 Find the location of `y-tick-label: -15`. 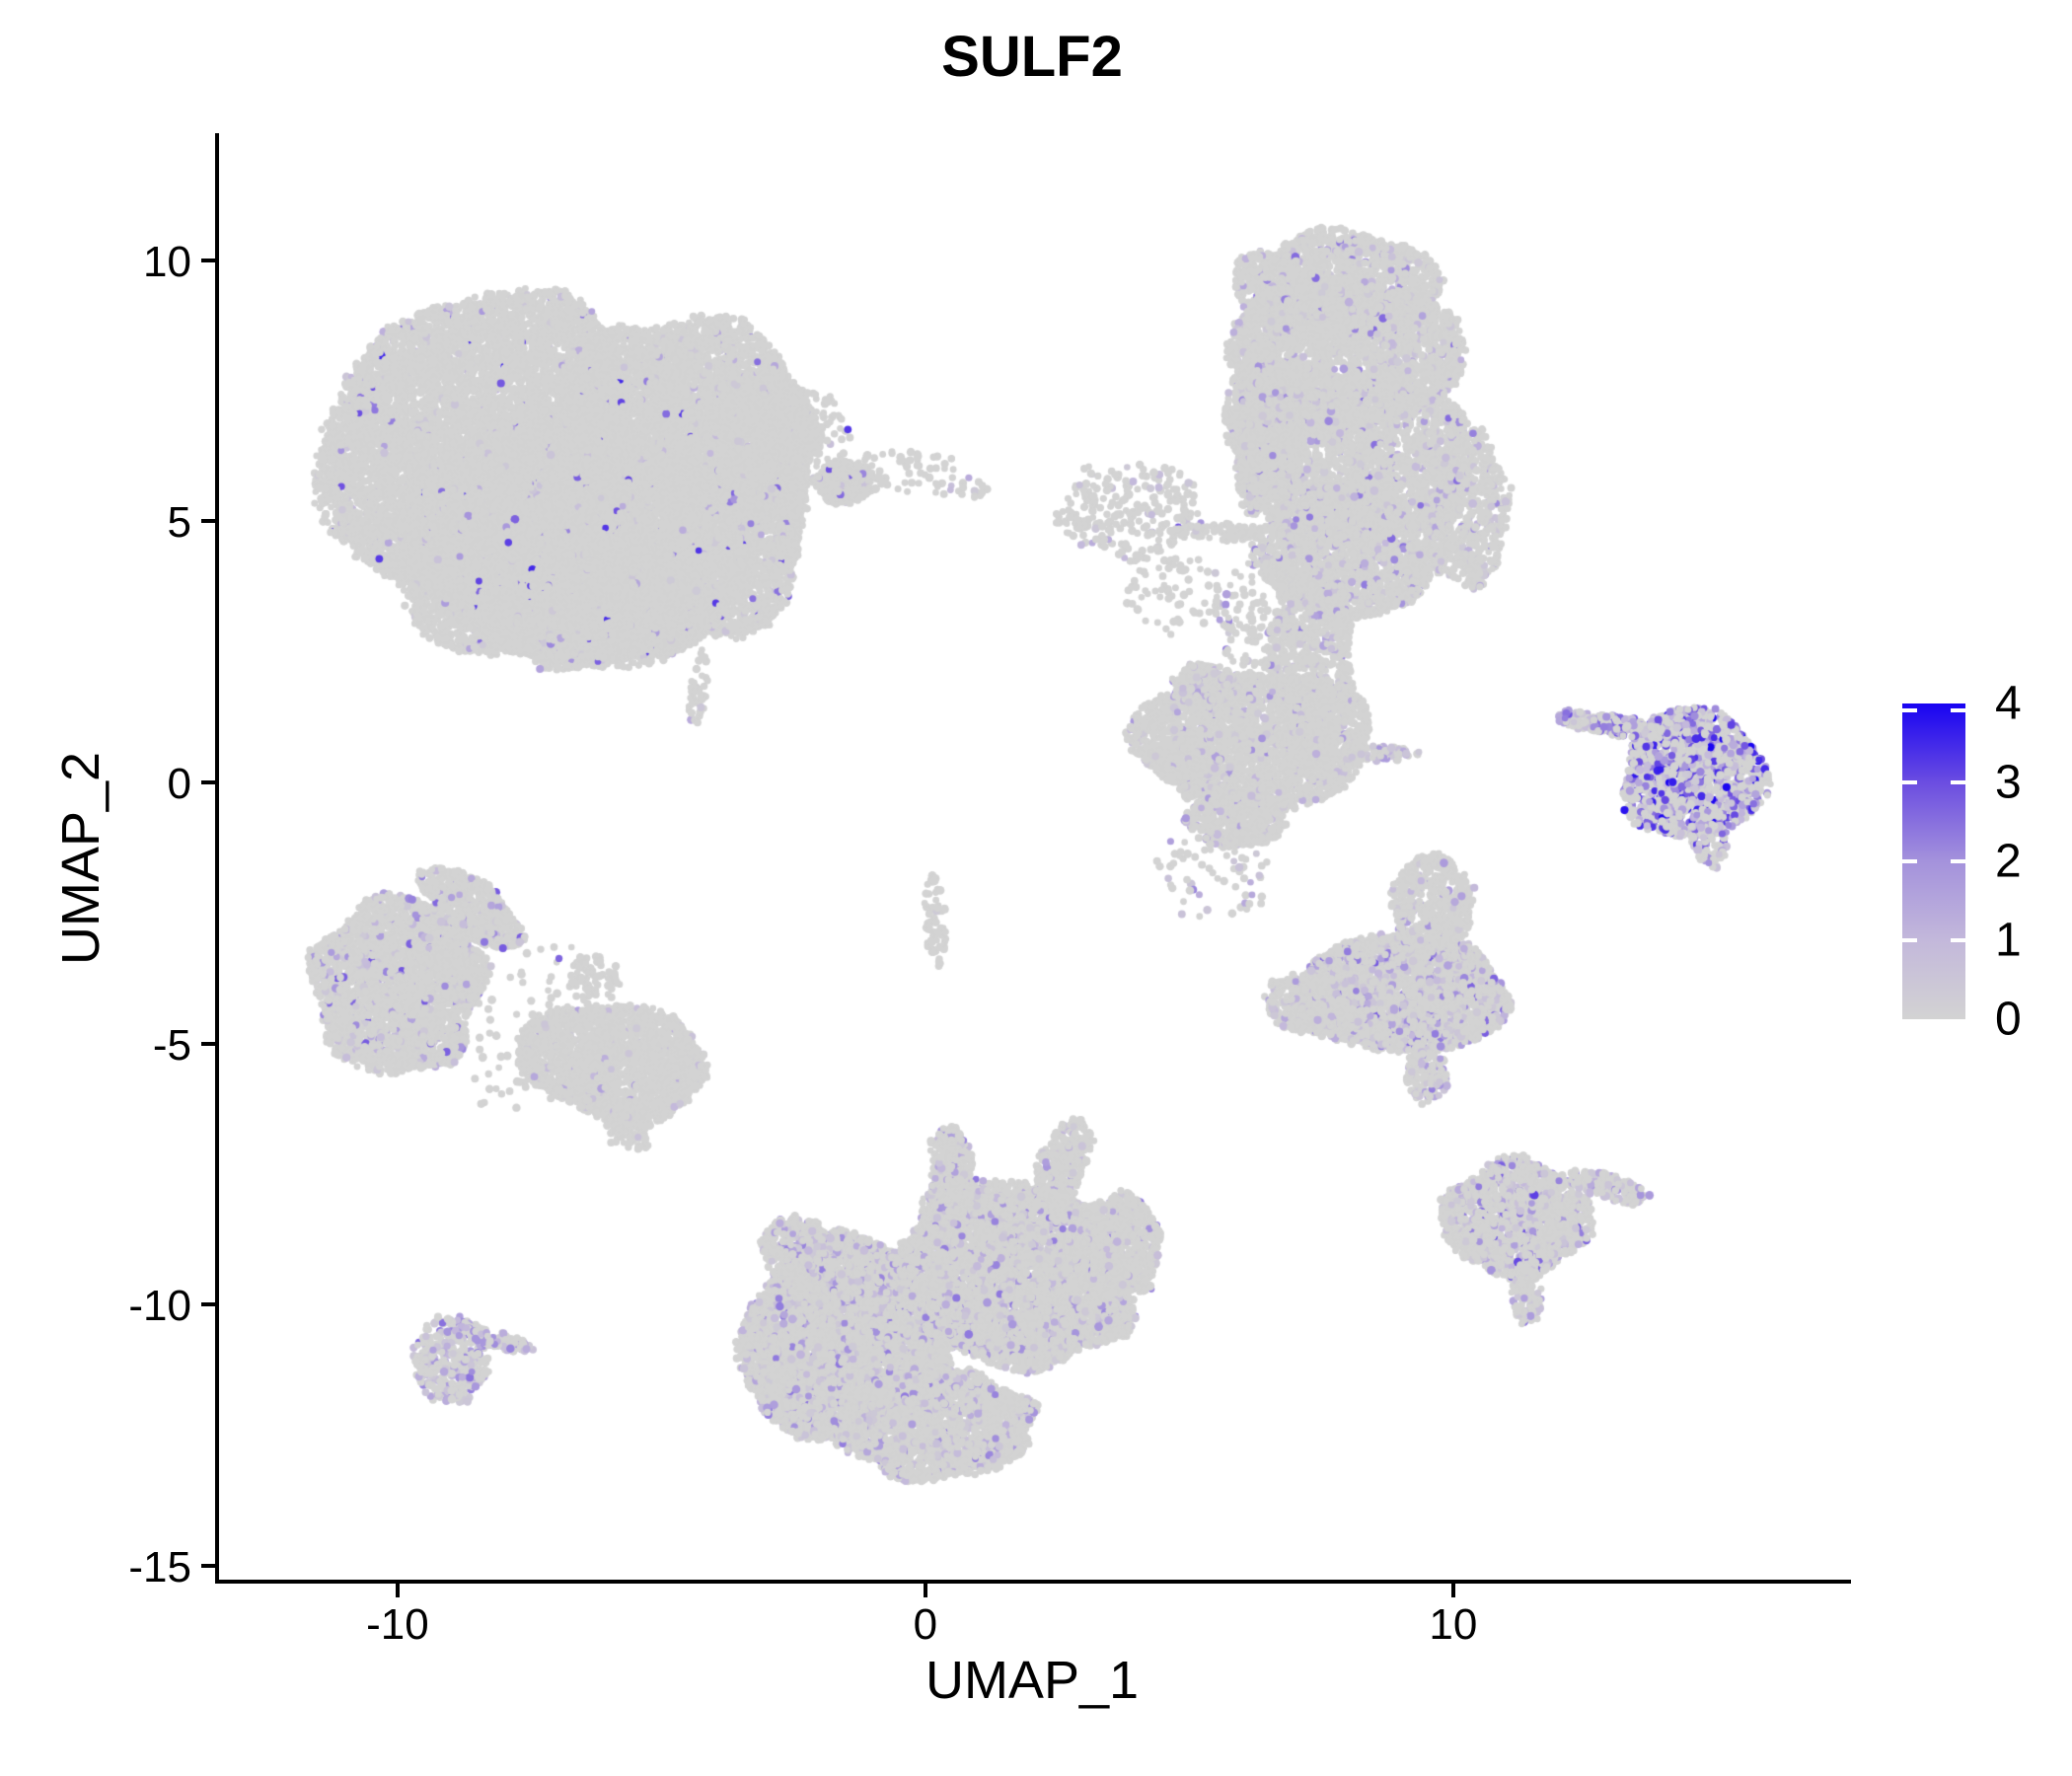

y-tick-label: -15 is located at coordinates (160, 1566).